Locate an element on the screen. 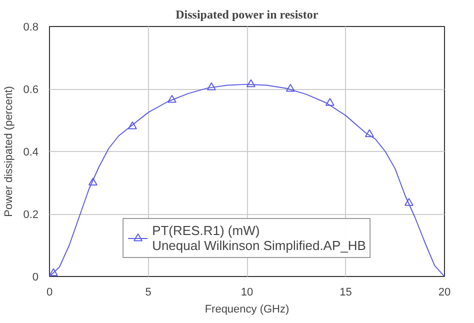 Image resolution: width=474 pixels, height=323 pixels. x-tick-label: 0 is located at coordinates (49, 292).